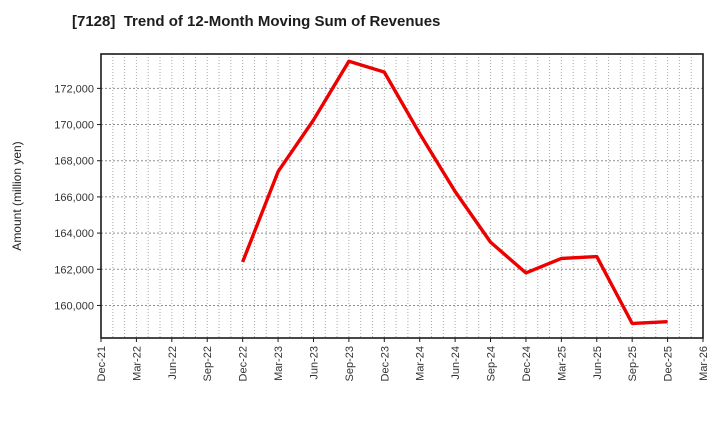 This screenshot has height=440, width=720. I want to click on y-tick-label: 168,000, so click(74, 162).